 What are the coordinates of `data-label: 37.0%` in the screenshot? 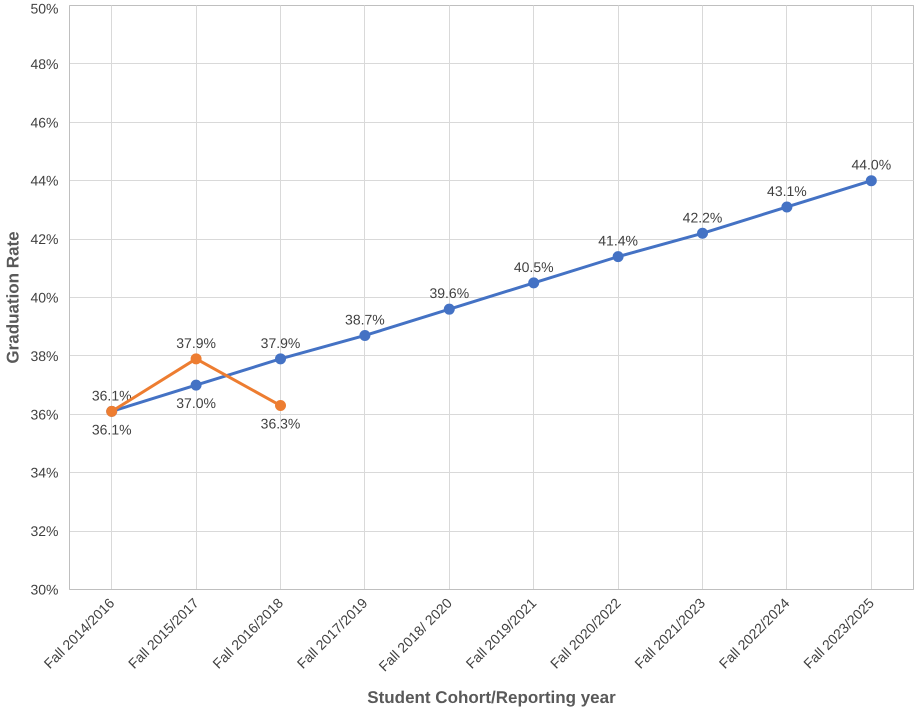 It's located at (196, 403).